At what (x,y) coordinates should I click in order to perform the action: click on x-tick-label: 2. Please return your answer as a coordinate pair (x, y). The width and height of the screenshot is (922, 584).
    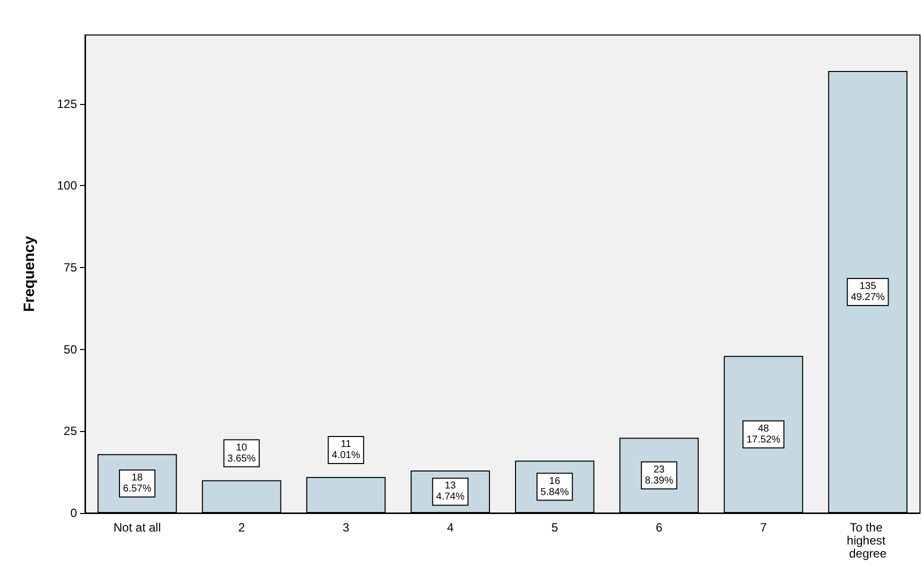
    Looking at the image, I should click on (242, 527).